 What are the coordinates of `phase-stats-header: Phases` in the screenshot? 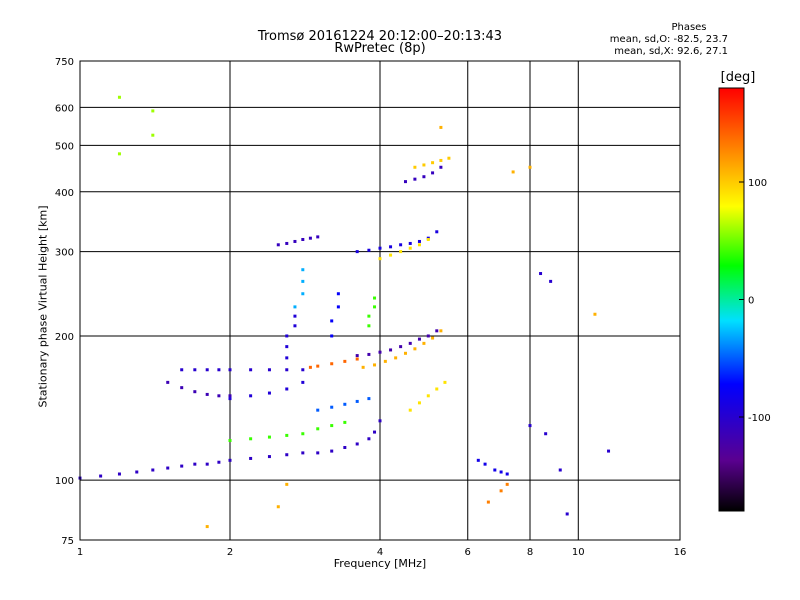 It's located at (689, 27).